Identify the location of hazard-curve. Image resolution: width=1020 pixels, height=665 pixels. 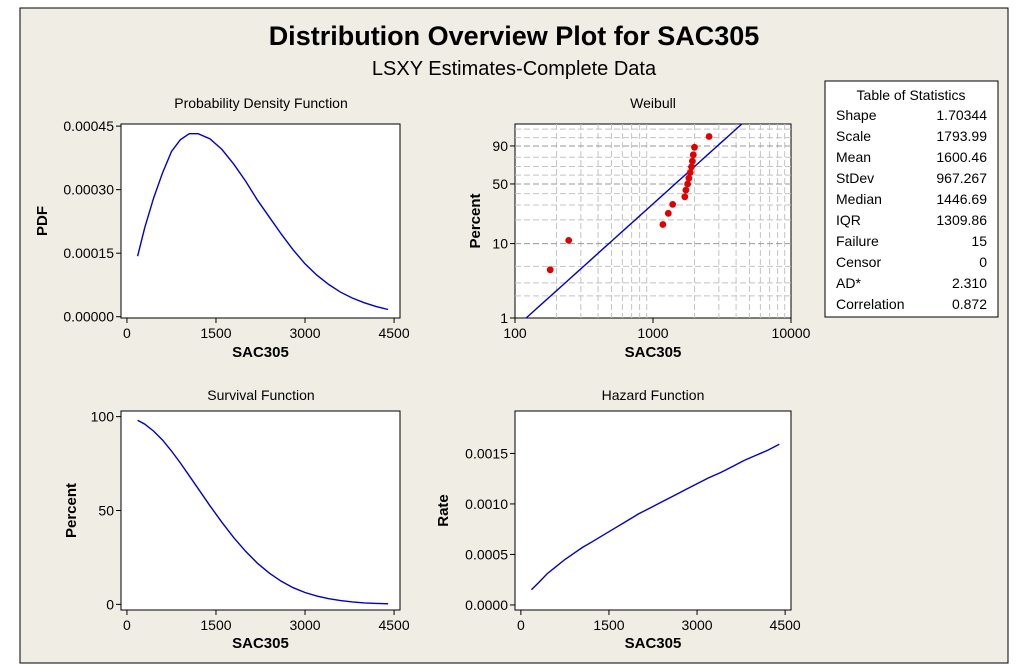
(655, 517).